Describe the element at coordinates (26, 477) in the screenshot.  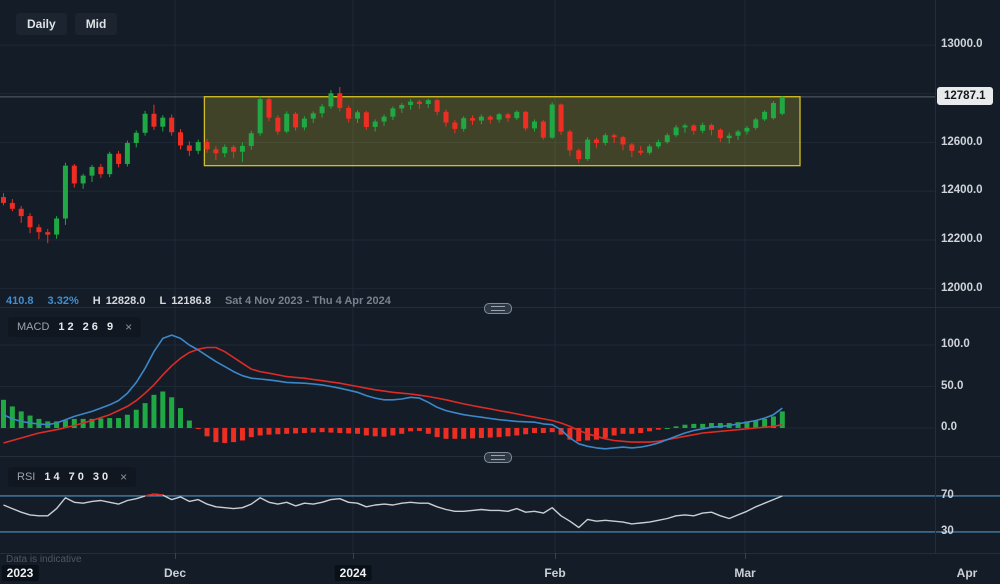
I see `rsi-title: RSI` at that location.